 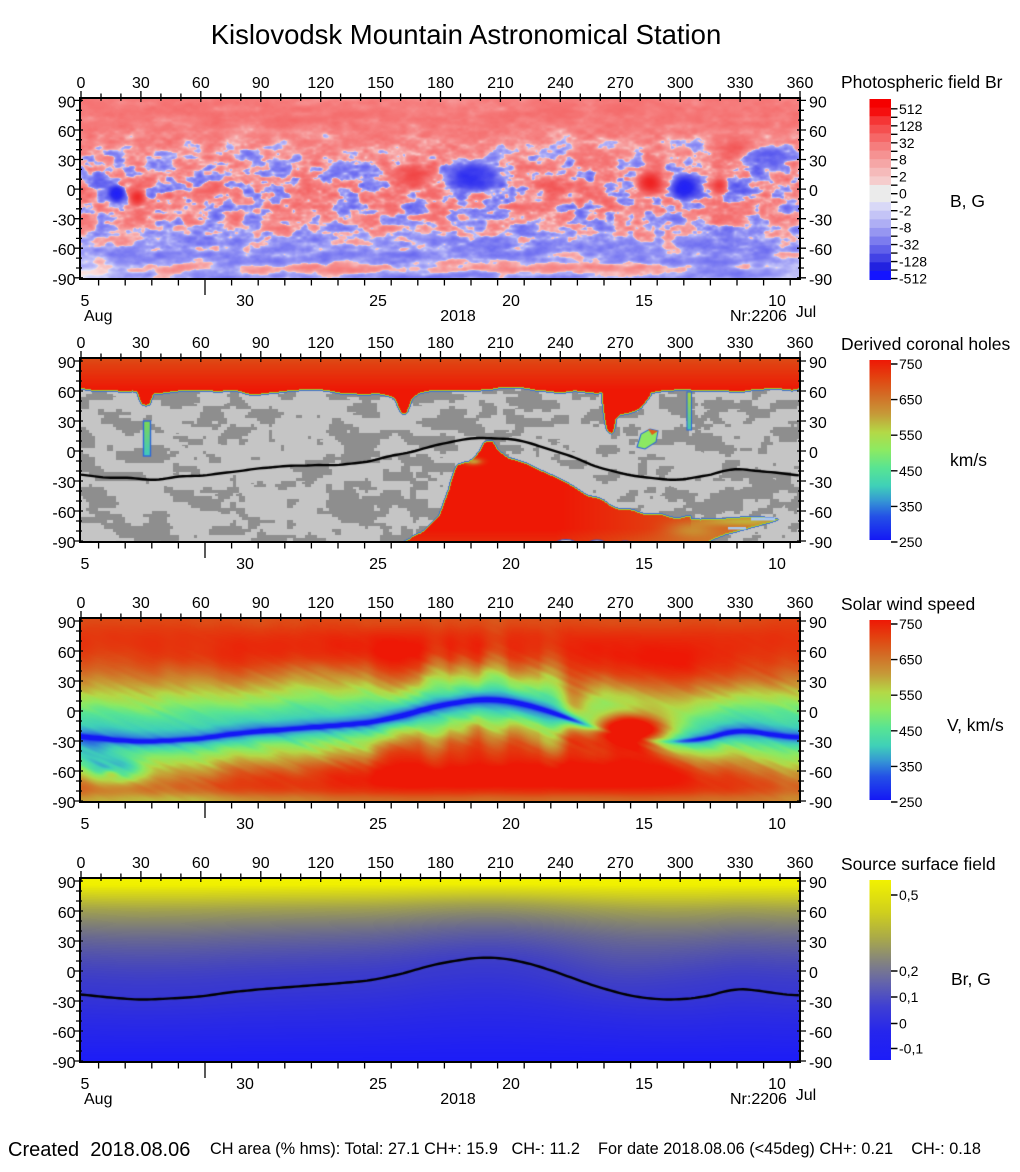 What do you see at coordinates (806, 1095) in the screenshot?
I see `svg-text: Jul` at bounding box center [806, 1095].